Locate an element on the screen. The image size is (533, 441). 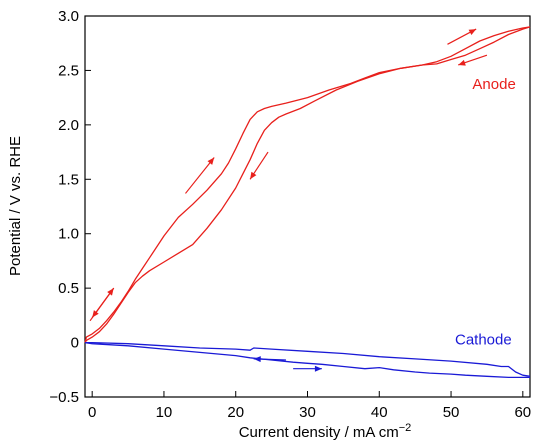
y-tick-label: 1.5 is located at coordinates (68, 179).